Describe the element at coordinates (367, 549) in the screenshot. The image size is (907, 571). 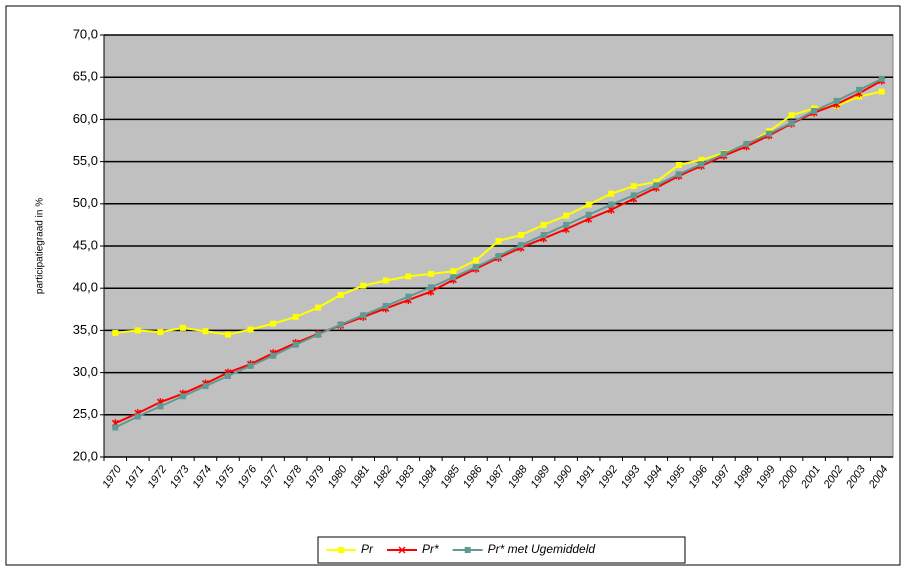
I see `legend-label: Pr` at that location.